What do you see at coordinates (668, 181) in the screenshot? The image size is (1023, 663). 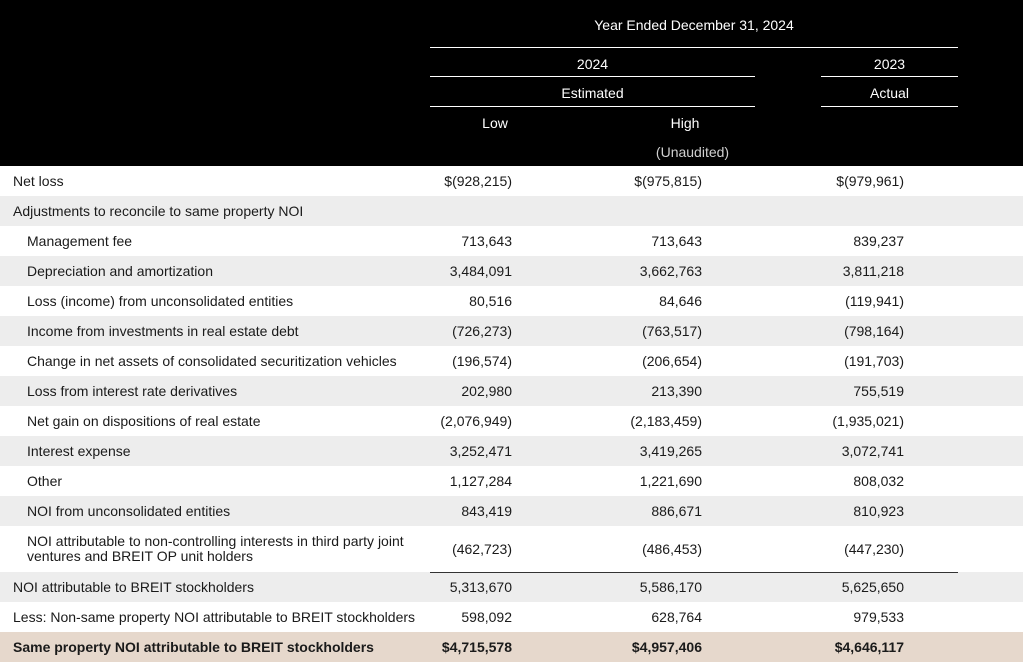 I see `high-value: $(975,815)` at bounding box center [668, 181].